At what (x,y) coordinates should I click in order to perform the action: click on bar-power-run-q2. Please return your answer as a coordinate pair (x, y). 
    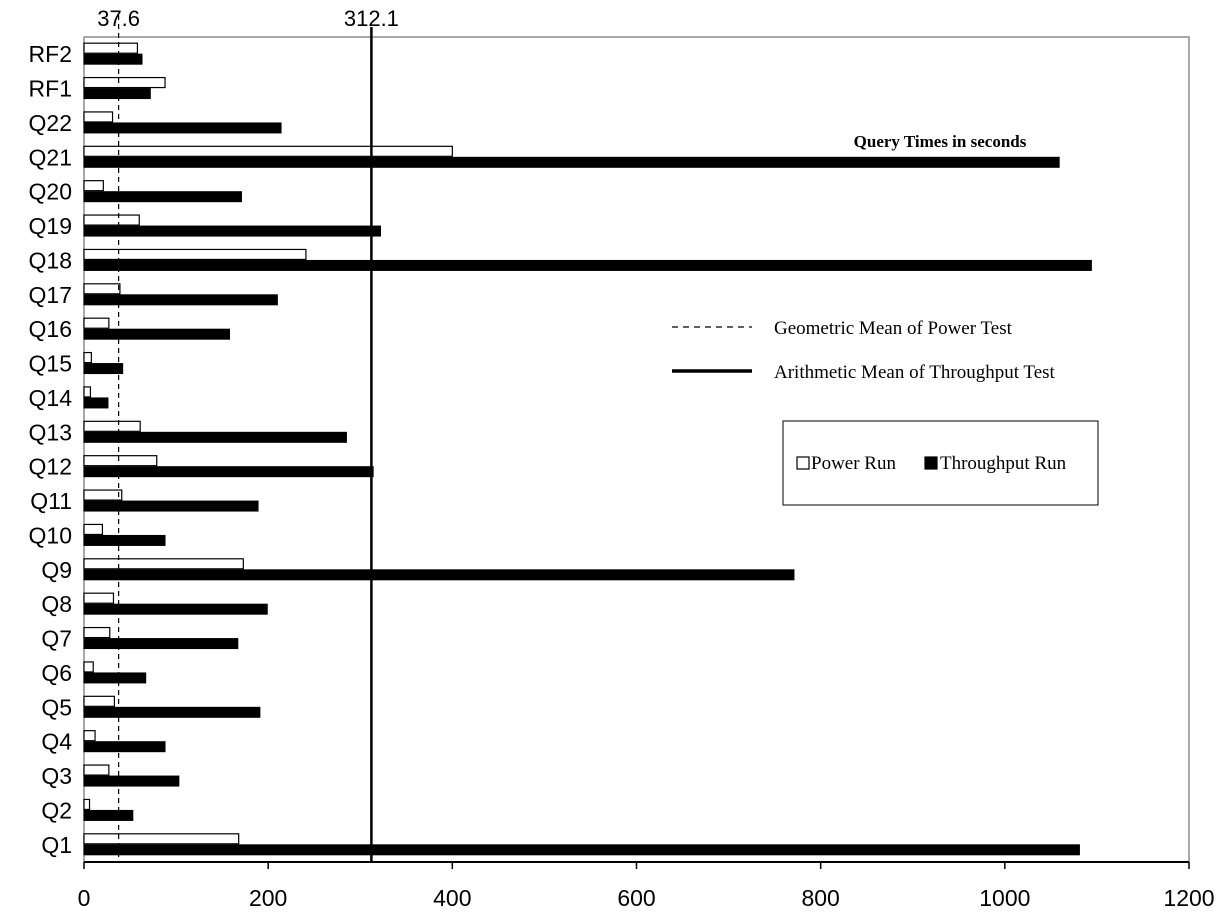
    Looking at the image, I should click on (87, 804).